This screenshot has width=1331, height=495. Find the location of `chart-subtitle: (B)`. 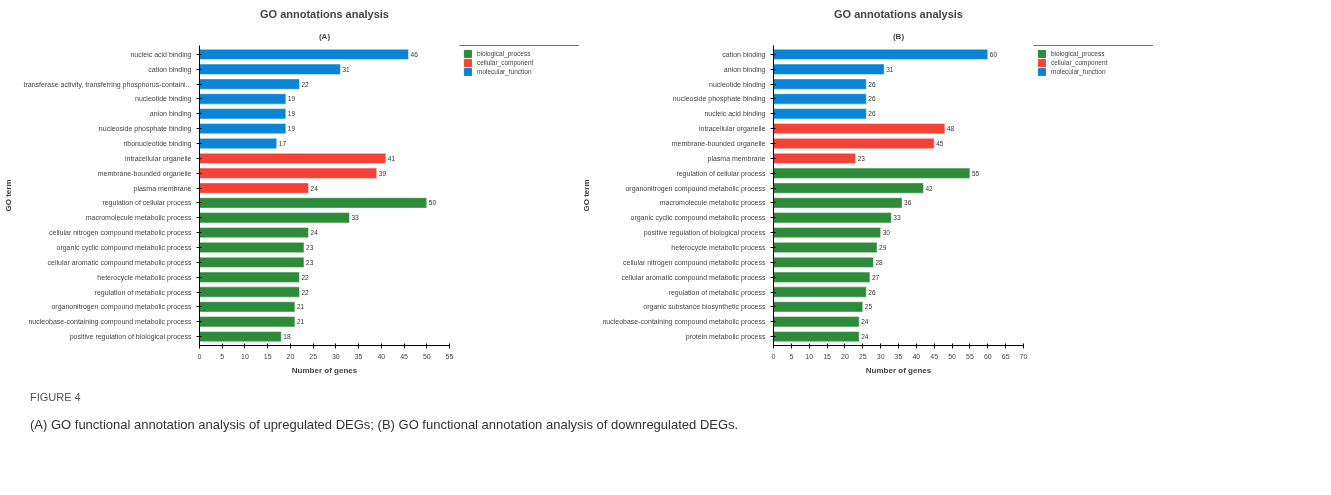

chart-subtitle: (B) is located at coordinates (898, 36).